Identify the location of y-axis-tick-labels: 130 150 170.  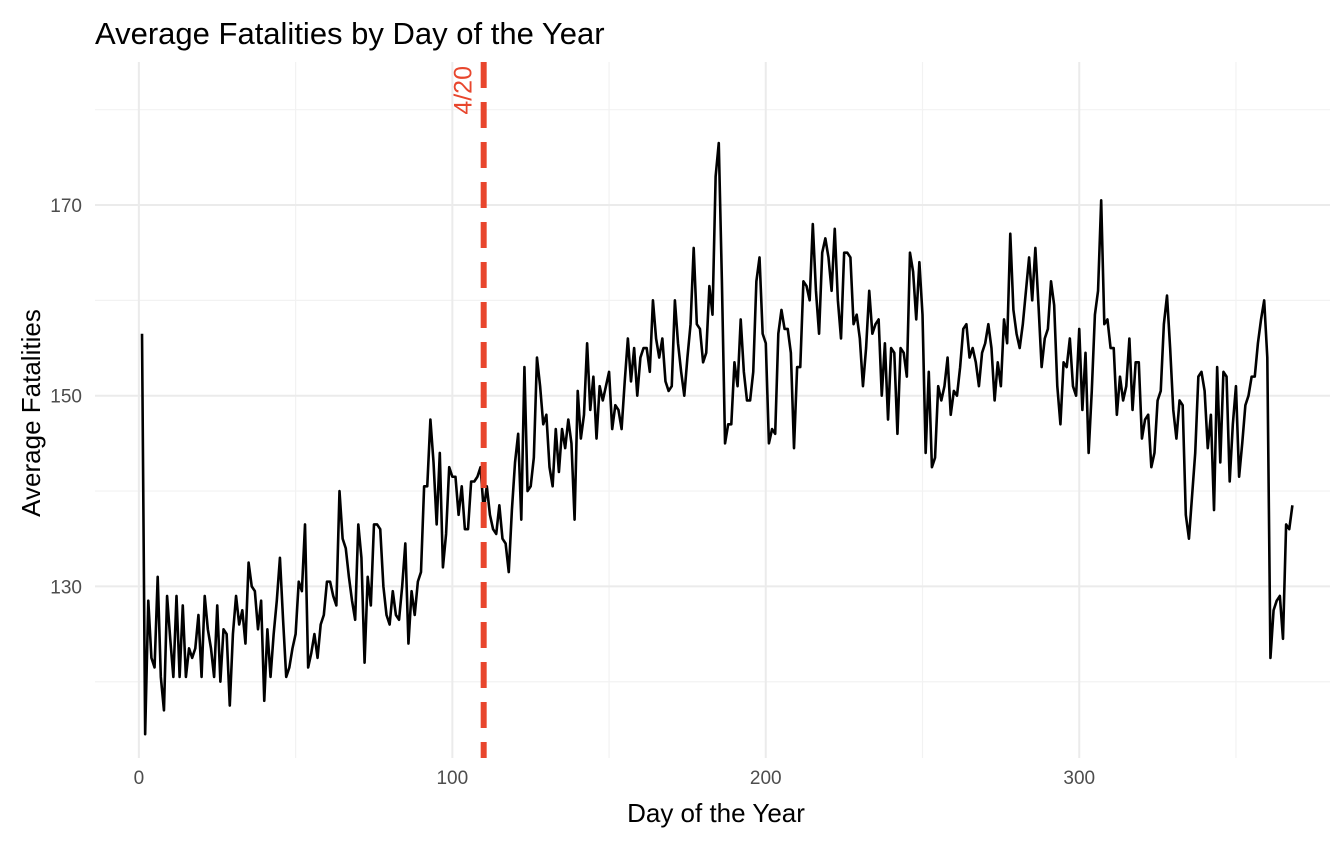
(66, 397).